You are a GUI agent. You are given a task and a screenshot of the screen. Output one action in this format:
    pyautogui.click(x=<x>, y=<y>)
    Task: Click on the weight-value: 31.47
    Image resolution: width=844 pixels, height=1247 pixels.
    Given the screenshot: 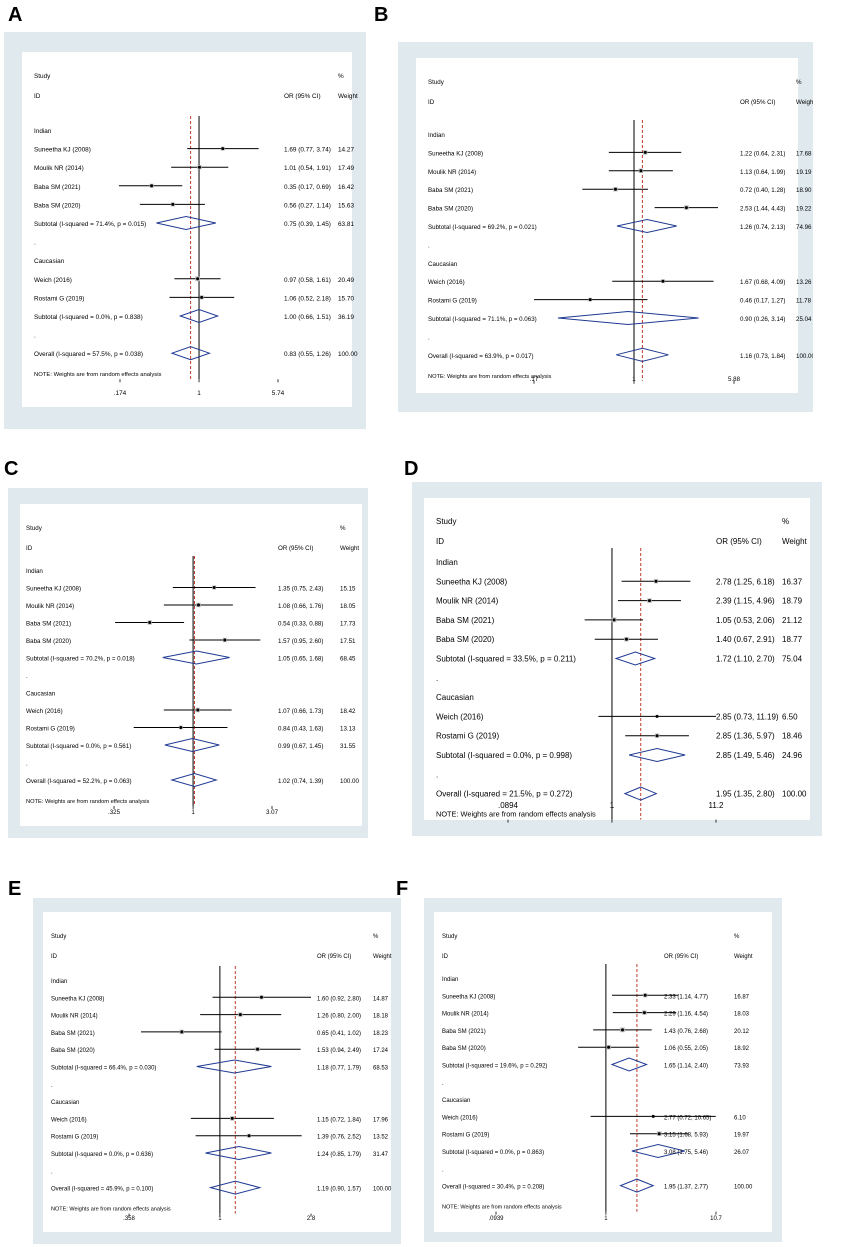 What is the action you would take?
    pyautogui.click(x=381, y=1155)
    